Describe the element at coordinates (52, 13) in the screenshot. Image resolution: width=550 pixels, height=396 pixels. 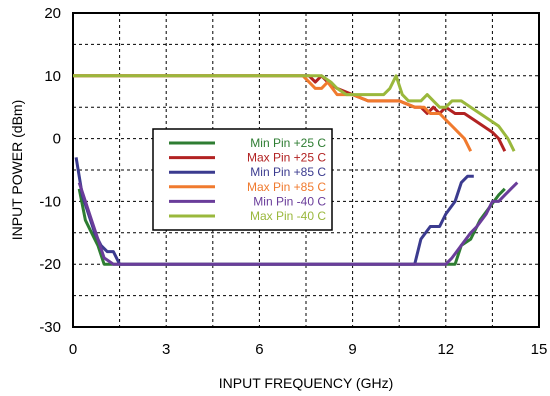
I see `y-tick-label: 20` at that location.